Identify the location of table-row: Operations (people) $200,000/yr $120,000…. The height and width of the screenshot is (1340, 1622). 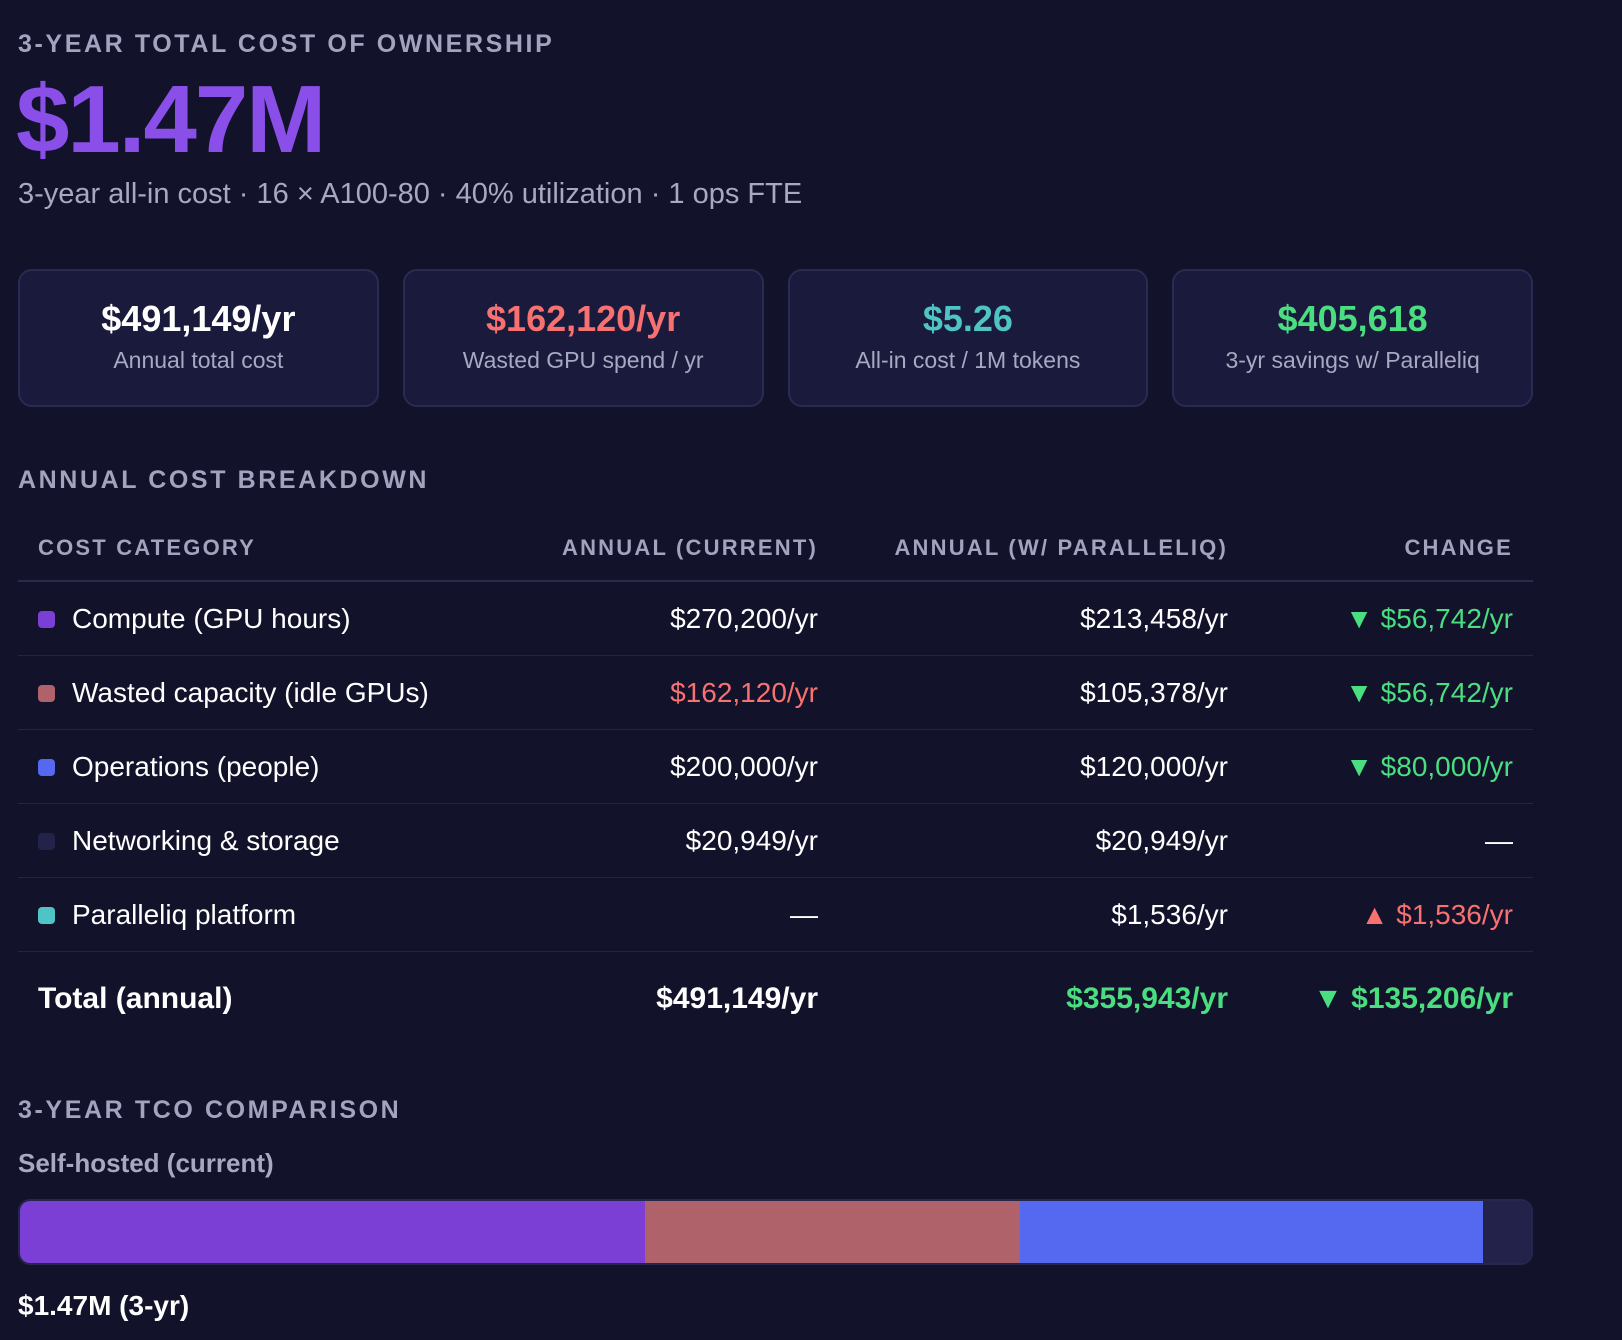
(775, 766).